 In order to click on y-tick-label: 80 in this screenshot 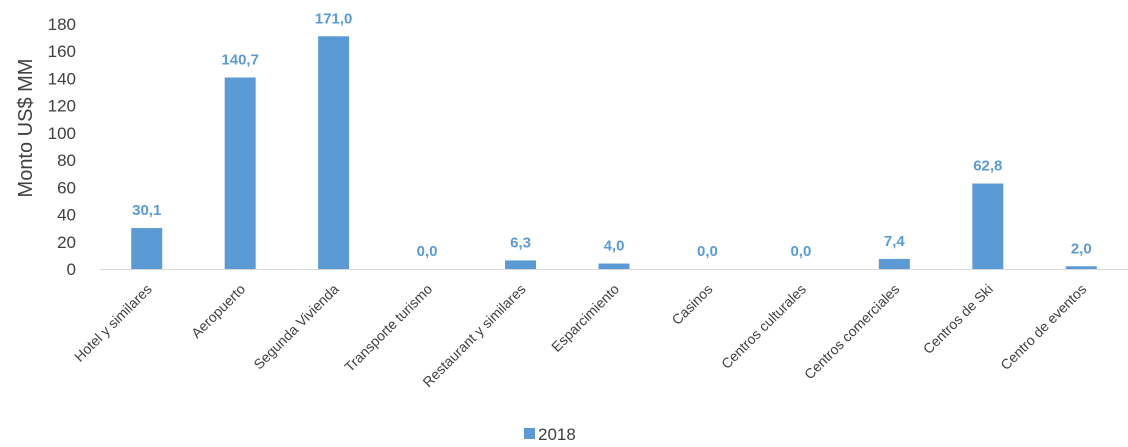, I will do `click(66, 160)`.